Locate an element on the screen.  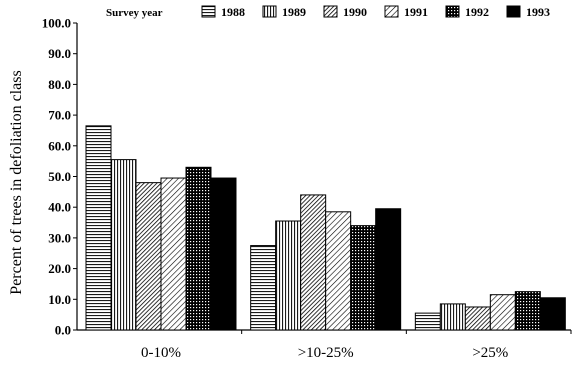
y-axis-title: Percent of trees in defoliation class is located at coordinates (16, 182).